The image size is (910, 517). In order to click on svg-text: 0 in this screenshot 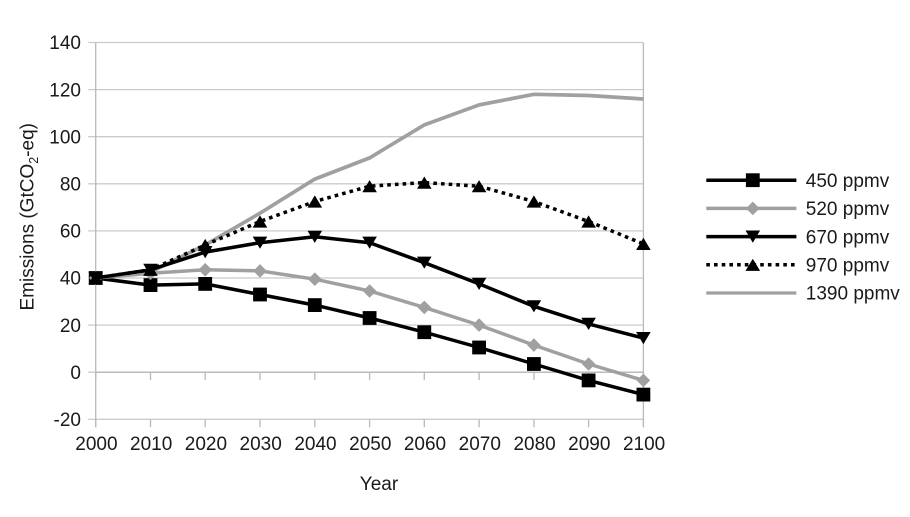, I will do `click(75, 373)`.